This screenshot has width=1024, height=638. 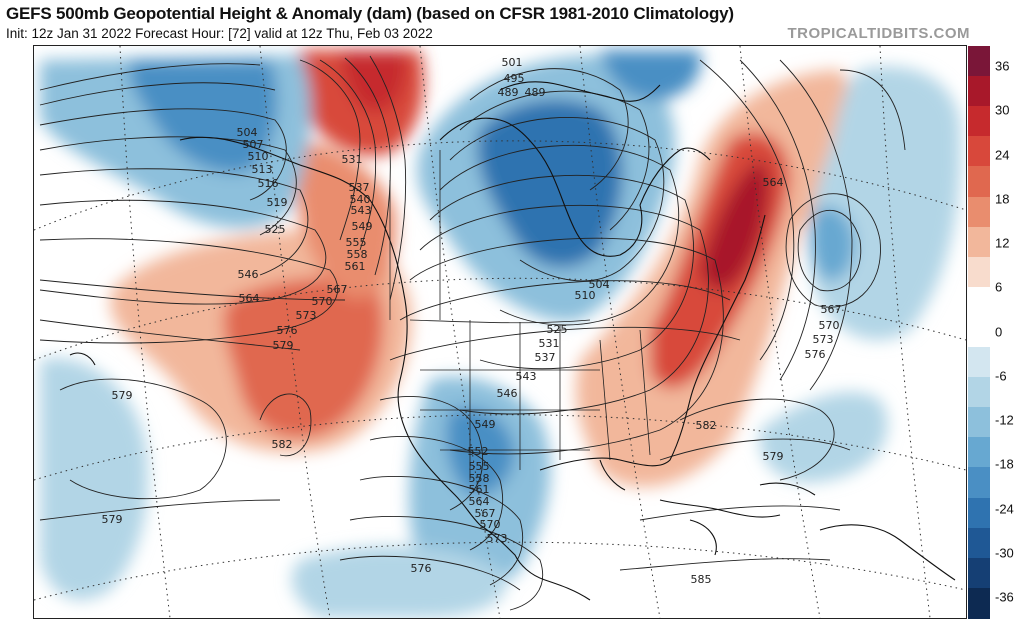 What do you see at coordinates (514, 78) in the screenshot?
I see `contour-label: 495` at bounding box center [514, 78].